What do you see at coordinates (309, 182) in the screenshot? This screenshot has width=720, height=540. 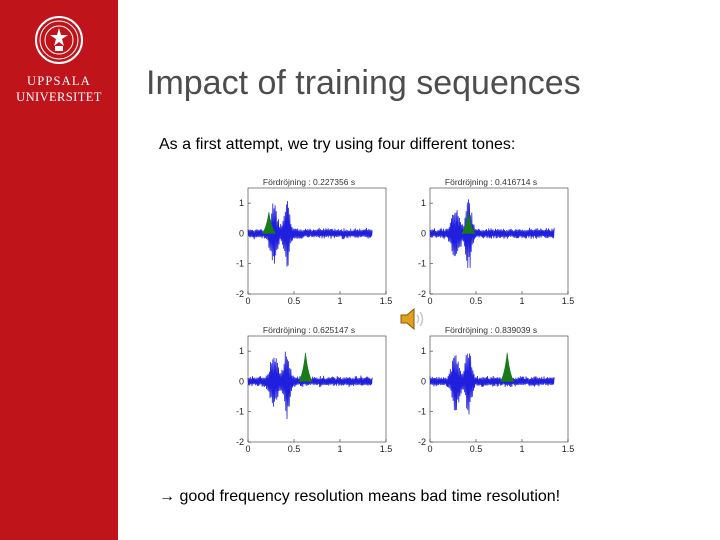 I see `subplot-title: Fördröjning : 0.227356 s` at bounding box center [309, 182].